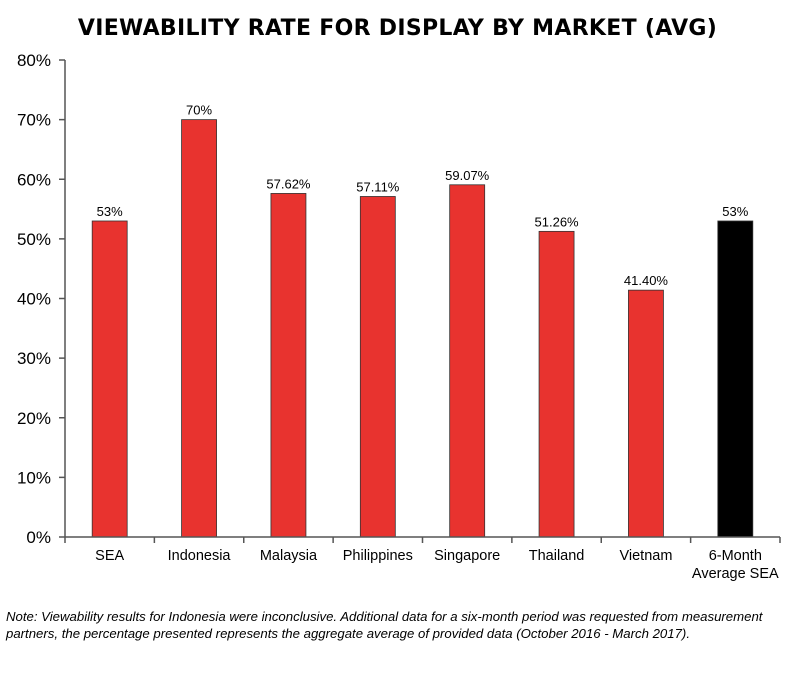  Describe the element at coordinates (34, 477) in the screenshot. I see `y-tick-label: 10%` at that location.